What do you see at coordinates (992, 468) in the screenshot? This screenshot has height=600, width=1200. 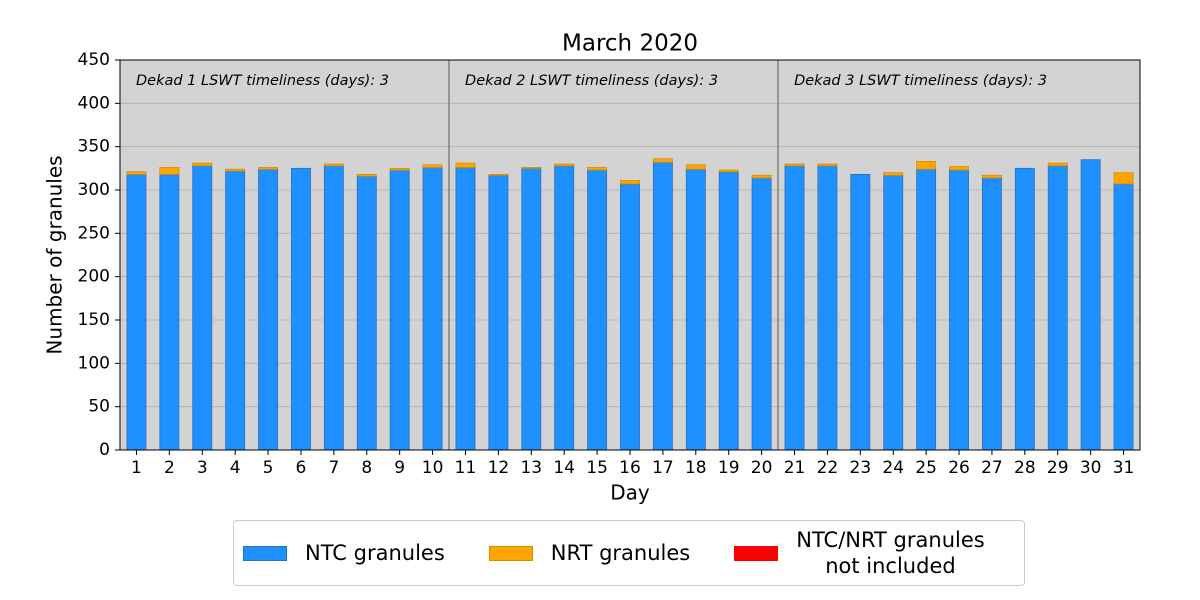 I see `x-tick-label: 27` at bounding box center [992, 468].